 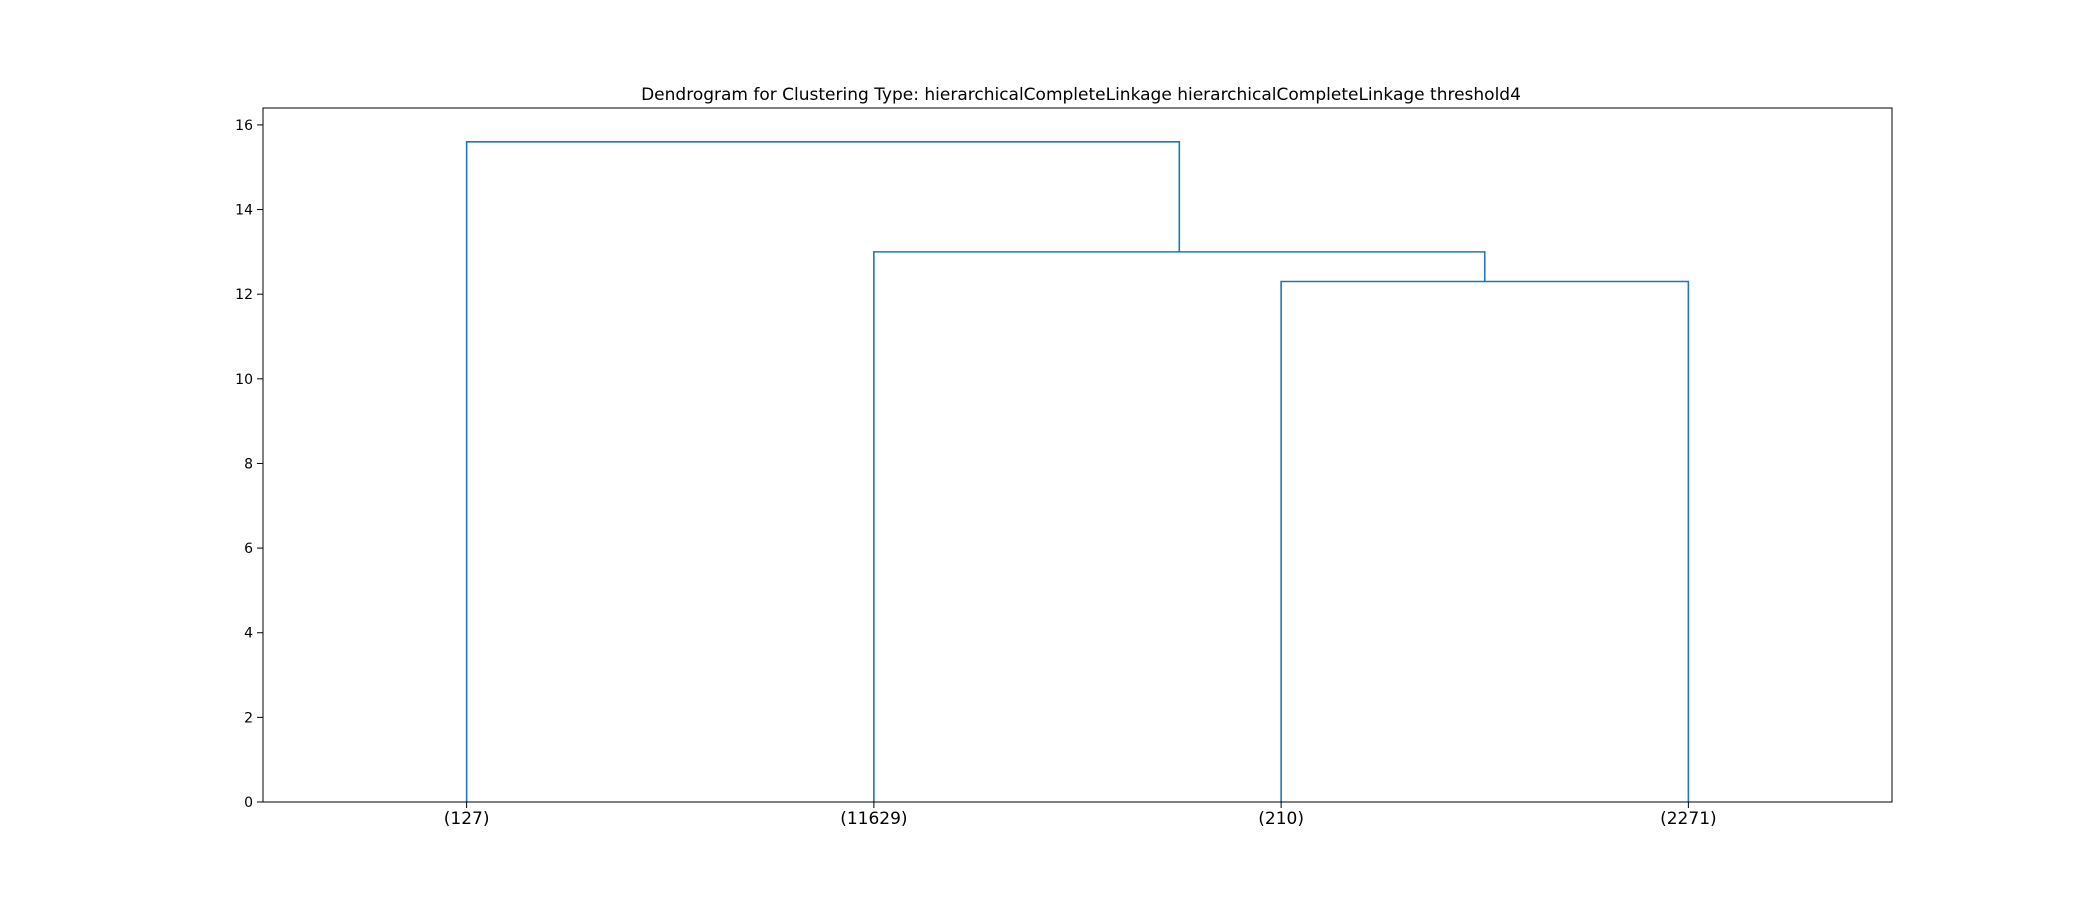 What do you see at coordinates (467, 819) in the screenshot?
I see `leaf-label: (127)` at bounding box center [467, 819].